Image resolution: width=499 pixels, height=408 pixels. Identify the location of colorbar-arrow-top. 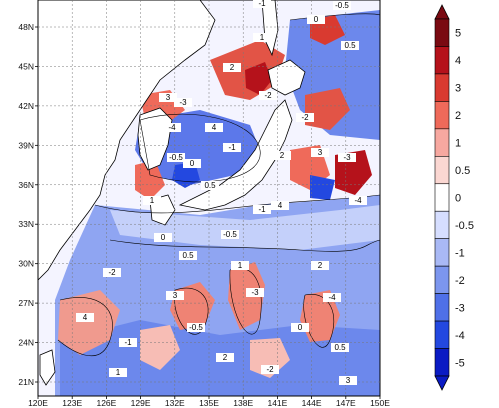
(442, 12).